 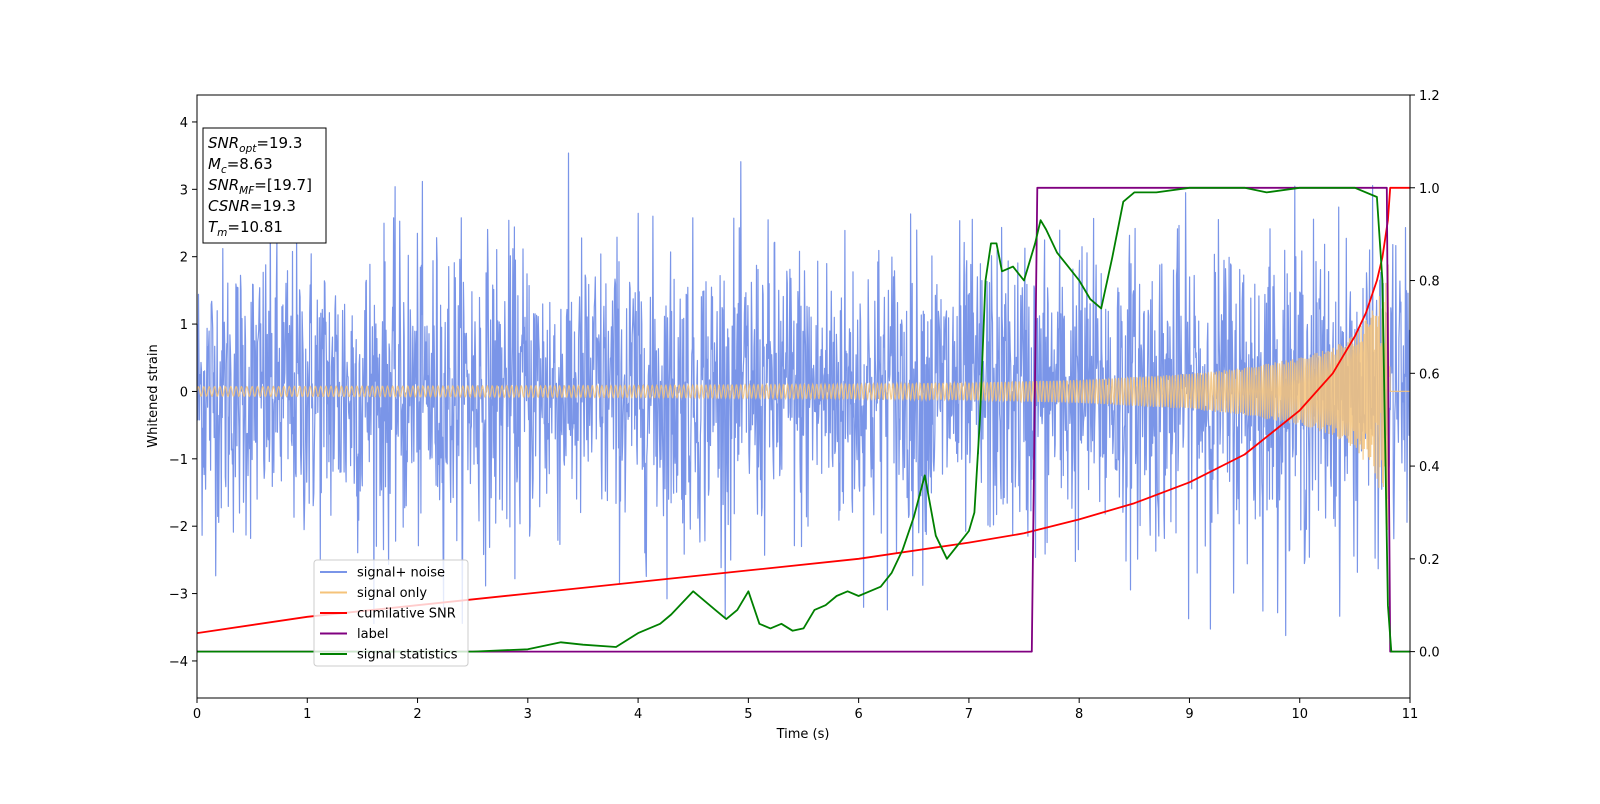 I want to click on y-left-tick-label: −2, so click(x=178, y=527).